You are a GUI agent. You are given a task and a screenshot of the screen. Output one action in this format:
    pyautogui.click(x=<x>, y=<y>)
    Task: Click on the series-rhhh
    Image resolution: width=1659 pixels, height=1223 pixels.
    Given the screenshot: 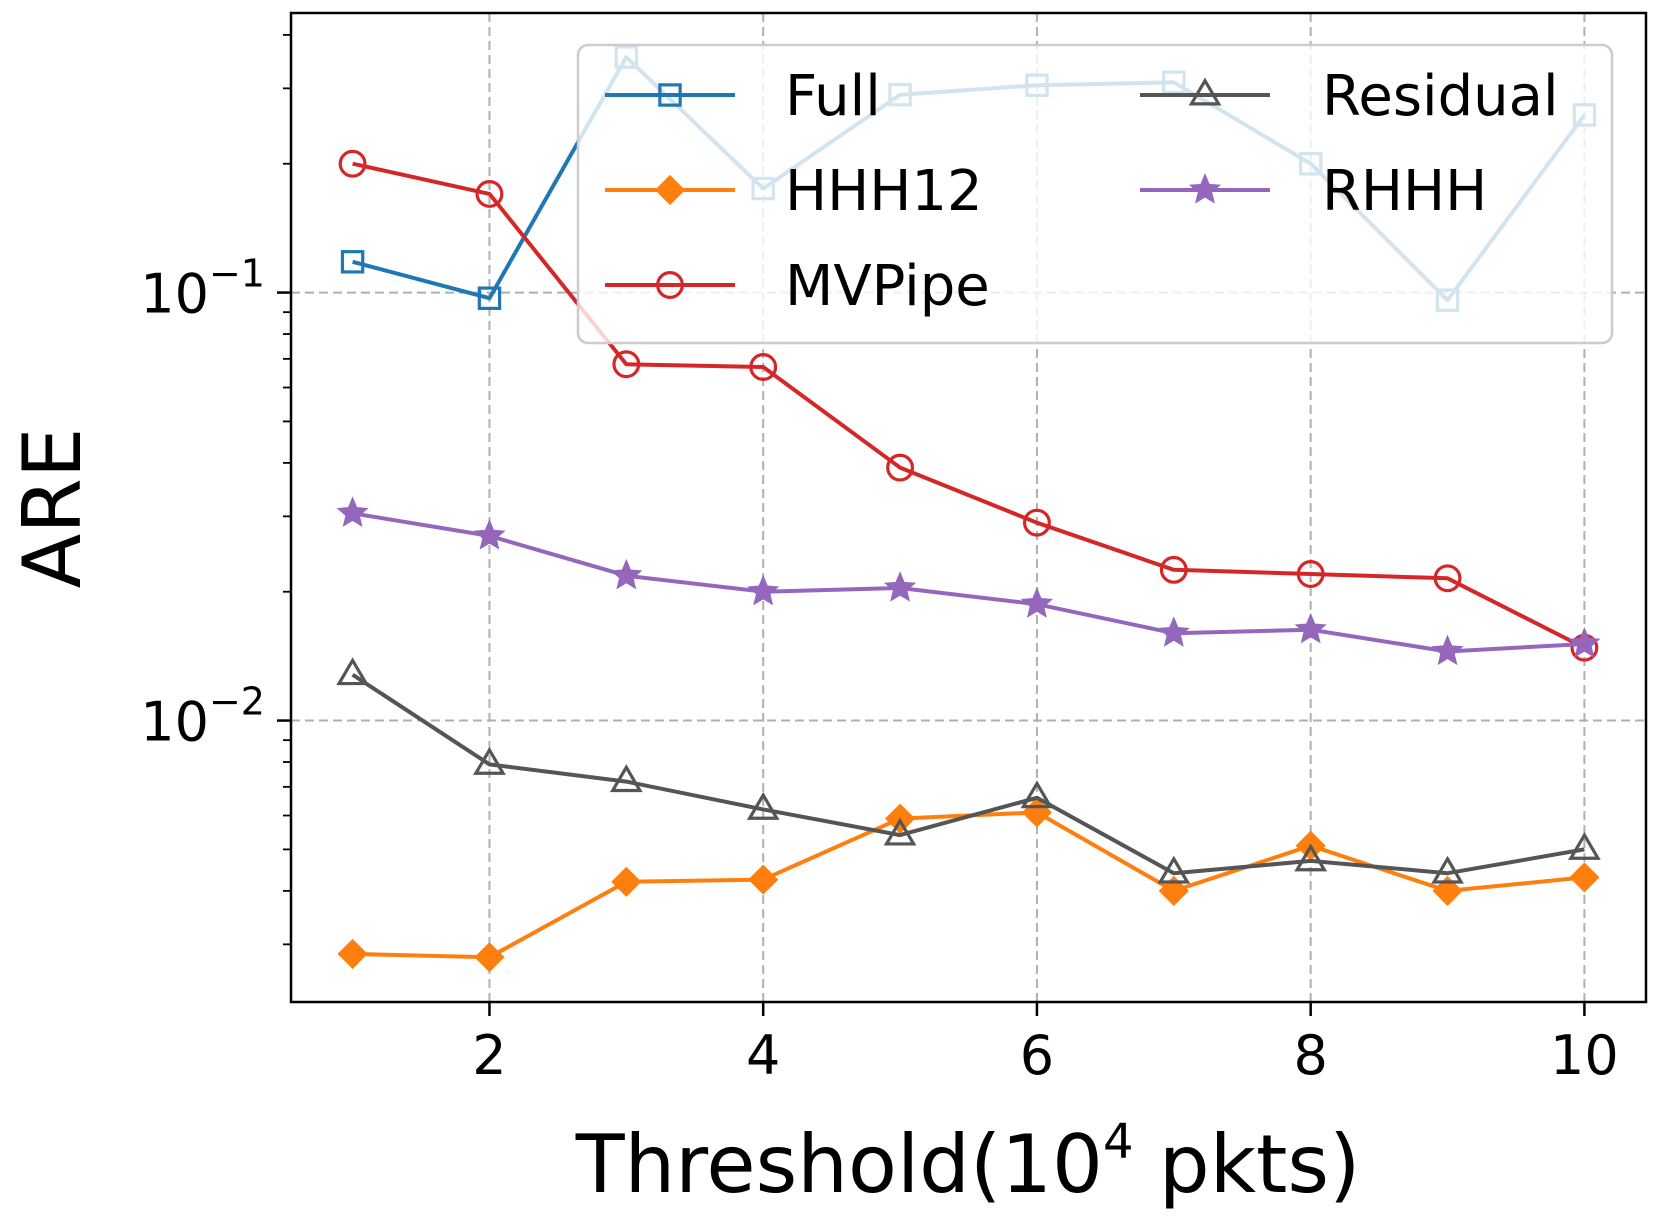 What is the action you would take?
    pyautogui.click(x=968, y=581)
    